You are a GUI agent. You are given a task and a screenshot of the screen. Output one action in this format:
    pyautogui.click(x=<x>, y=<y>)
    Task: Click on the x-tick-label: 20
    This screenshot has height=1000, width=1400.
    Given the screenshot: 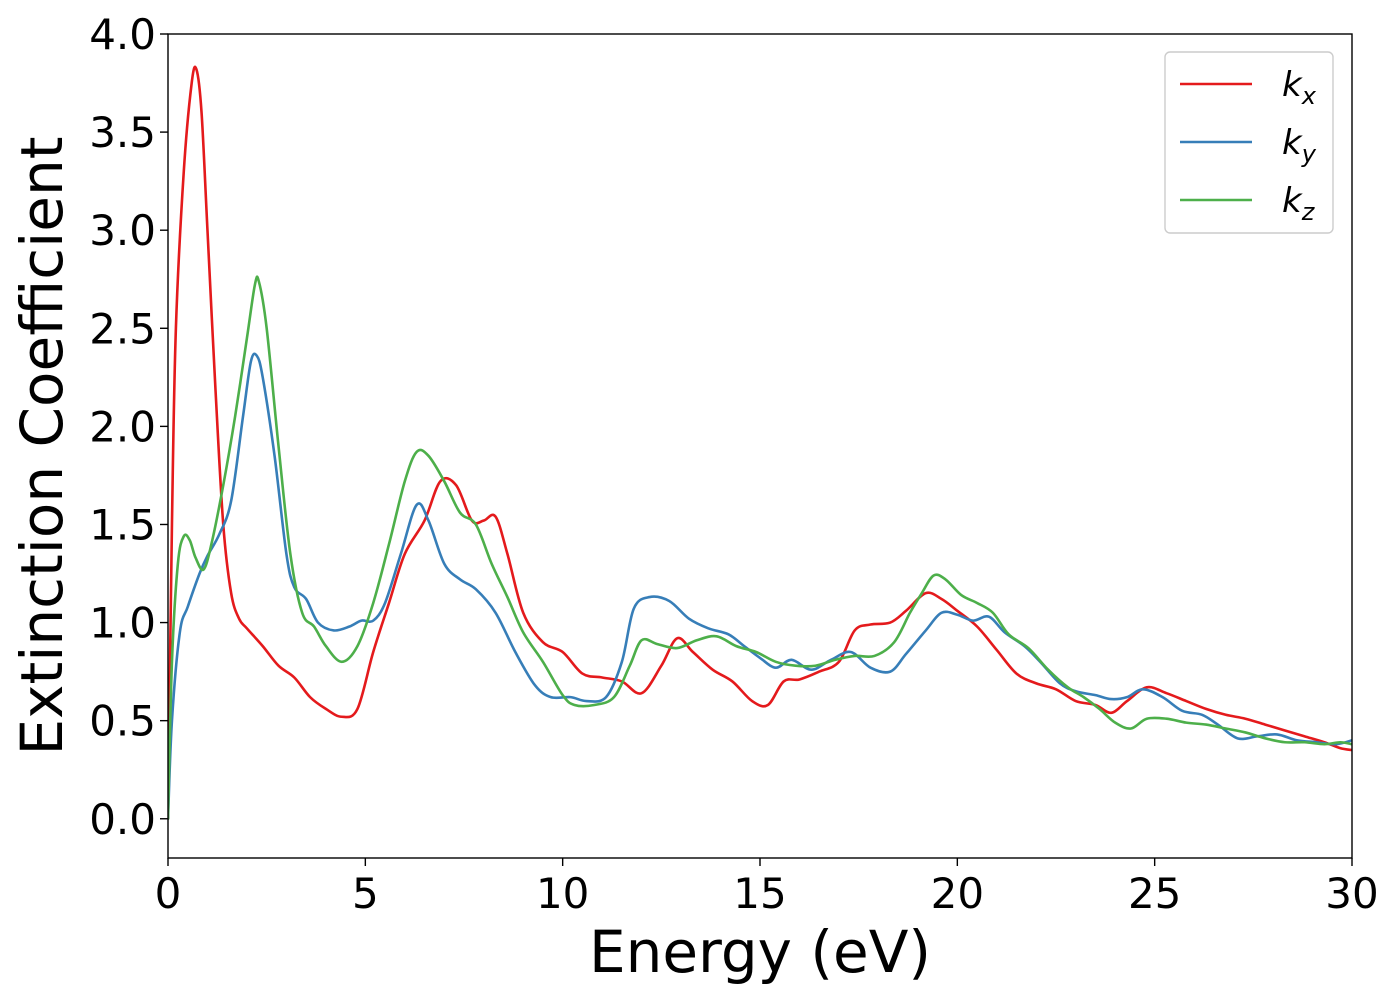 What is the action you would take?
    pyautogui.click(x=957, y=893)
    